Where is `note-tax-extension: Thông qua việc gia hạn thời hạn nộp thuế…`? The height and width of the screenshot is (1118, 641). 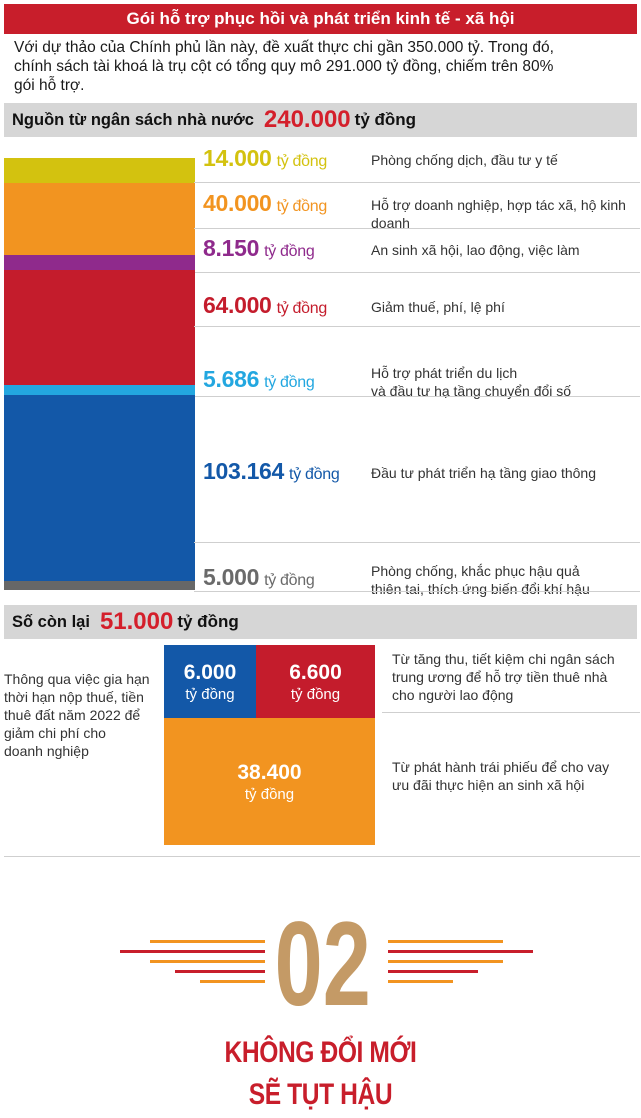 note-tax-extension: Thông qua việc gia hạn thời hạn nộp thuế… is located at coordinates (84, 715).